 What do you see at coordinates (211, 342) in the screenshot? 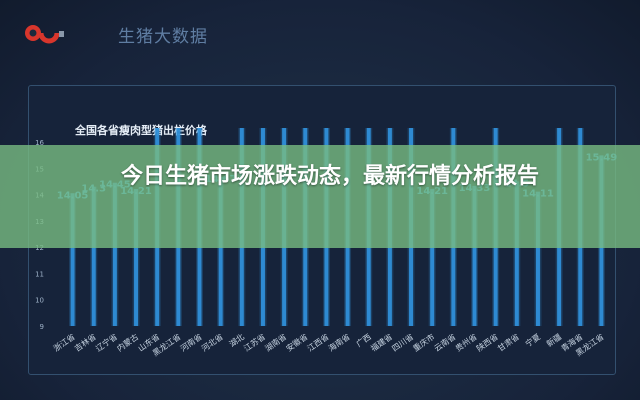
I see `category-label: 河北省` at bounding box center [211, 342].